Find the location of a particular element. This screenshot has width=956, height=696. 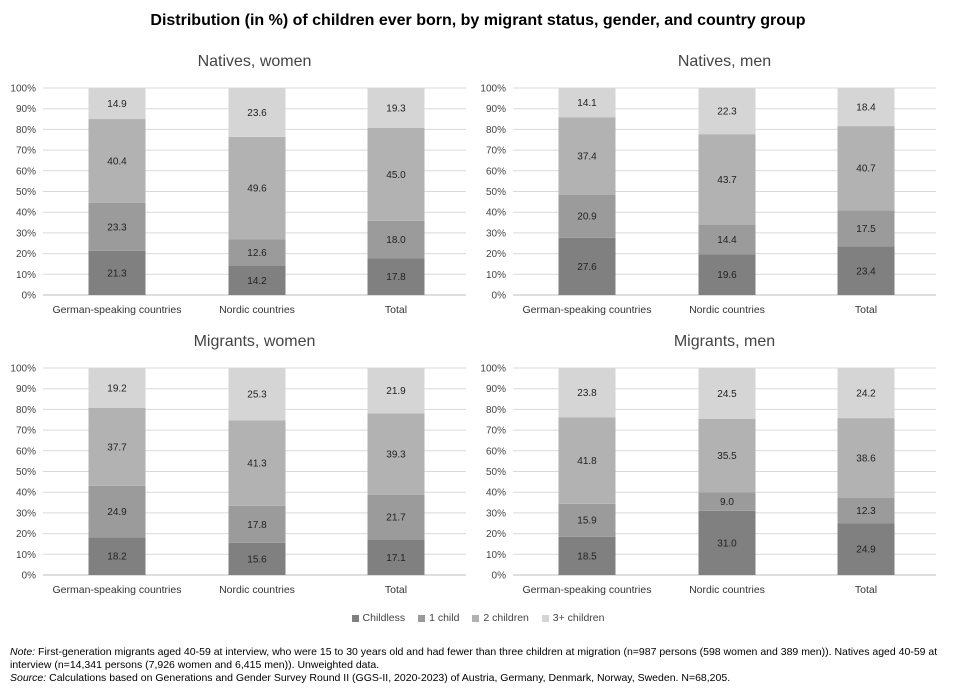

data-label: 43.7 is located at coordinates (727, 180).